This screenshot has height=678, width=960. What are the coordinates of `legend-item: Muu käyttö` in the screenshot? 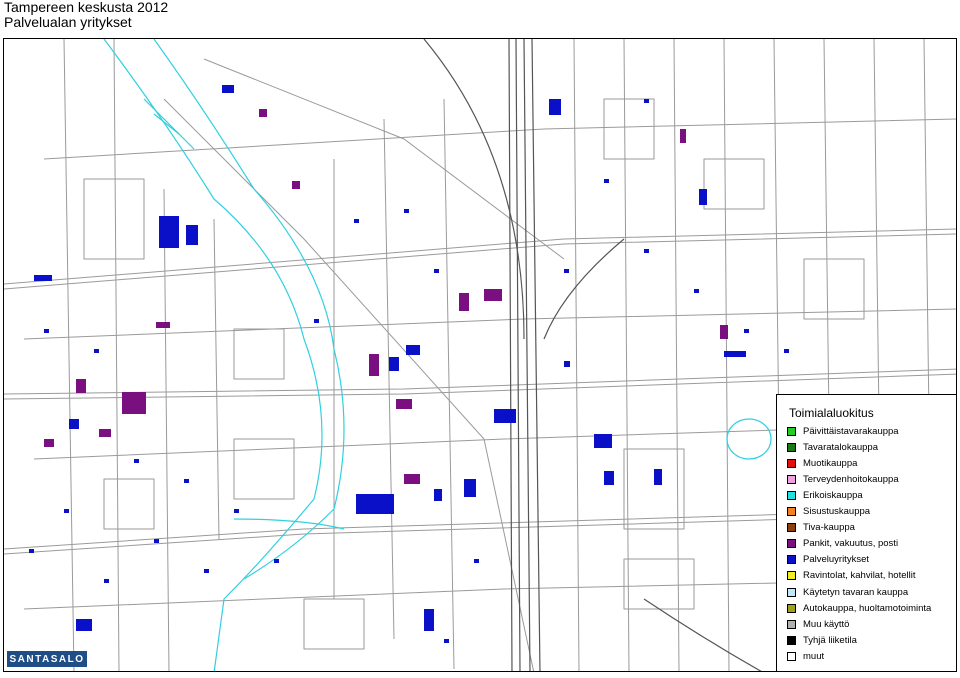 It's located at (818, 624).